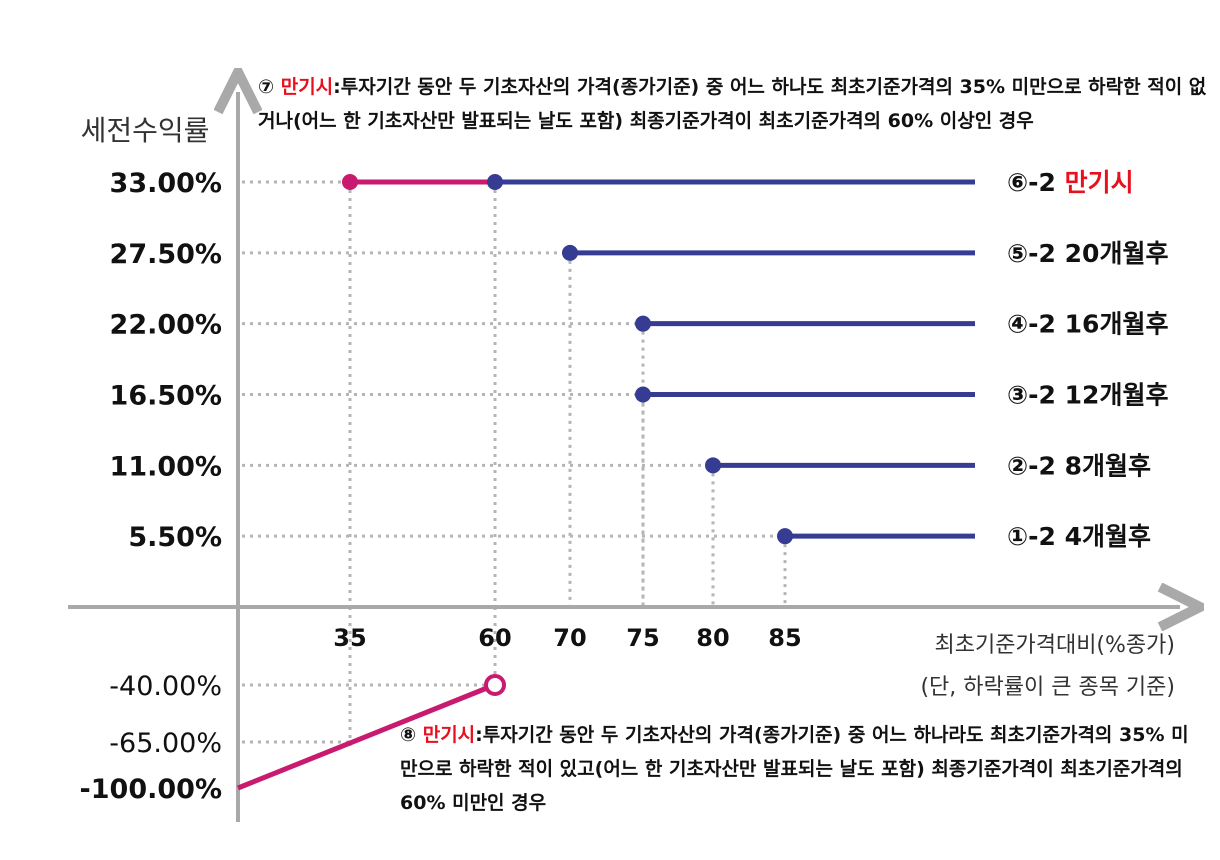 The width and height of the screenshot is (1220, 860). What do you see at coordinates (166, 325) in the screenshot?
I see `y-tick-label: 22.00%` at bounding box center [166, 325].